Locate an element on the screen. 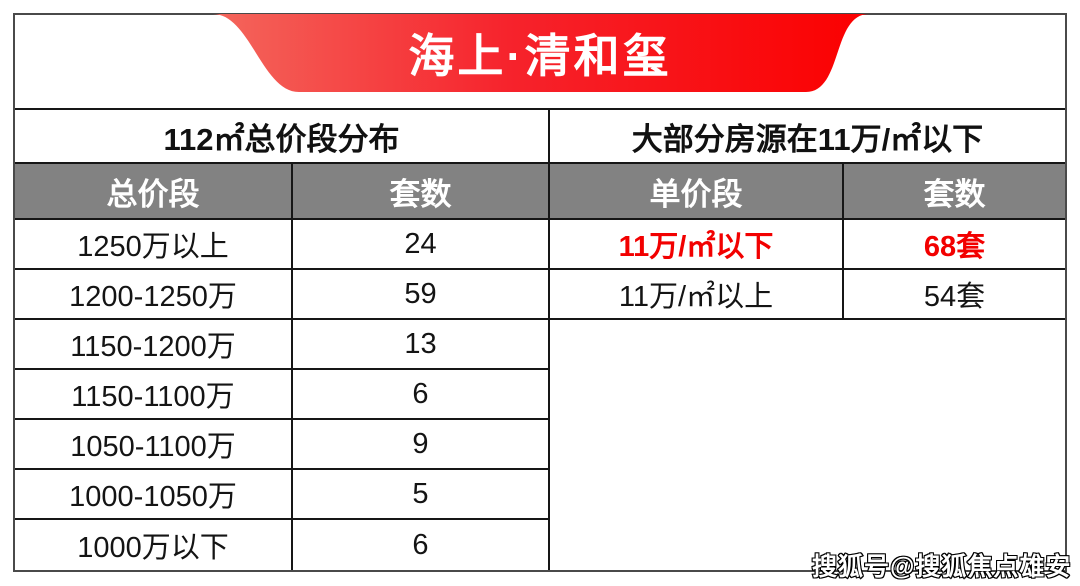 The width and height of the screenshot is (1080, 586). table-row-range: 1150-1200万 is located at coordinates (154, 345).